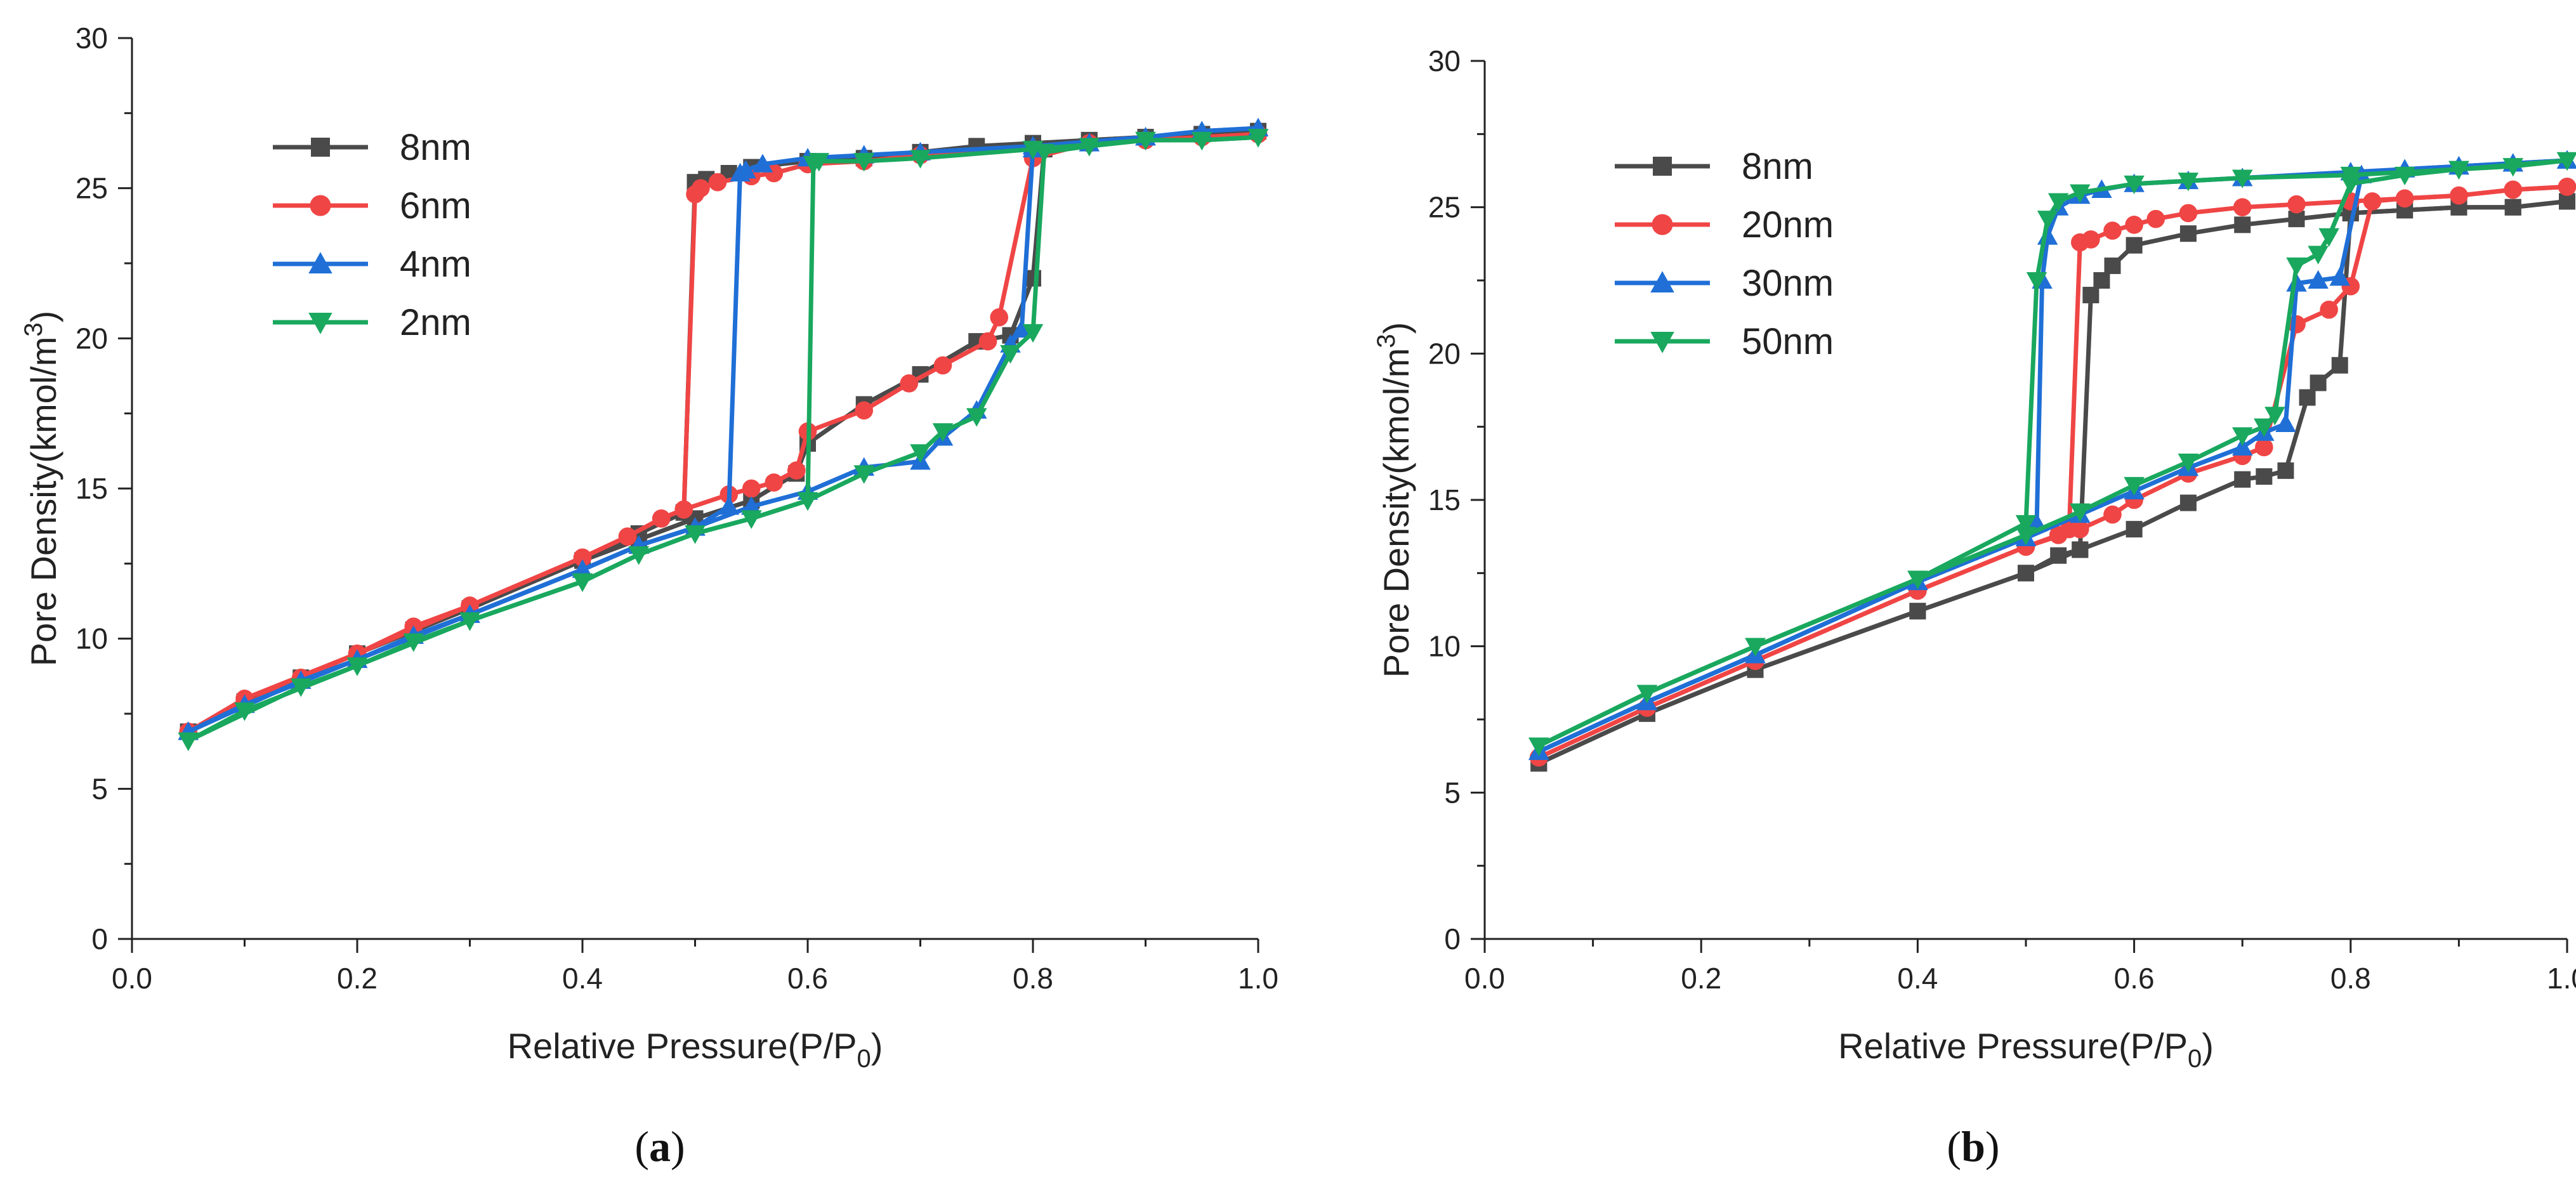 Image resolution: width=2576 pixels, height=1187 pixels. What do you see at coordinates (1973, 1146) in the screenshot?
I see `panel-label-b: (b)` at bounding box center [1973, 1146].